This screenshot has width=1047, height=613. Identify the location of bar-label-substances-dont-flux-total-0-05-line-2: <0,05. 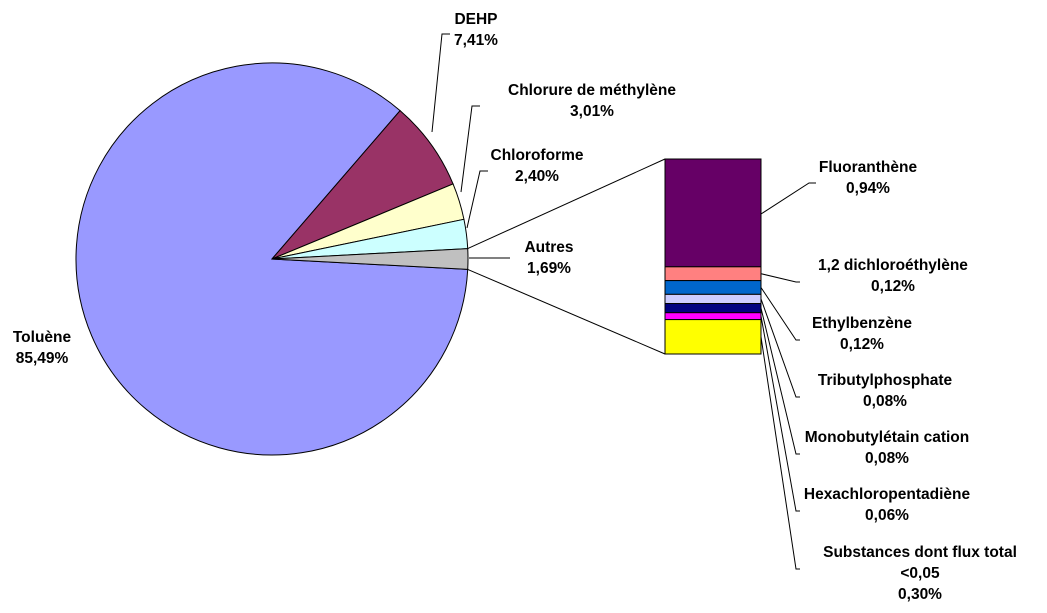
(920, 573).